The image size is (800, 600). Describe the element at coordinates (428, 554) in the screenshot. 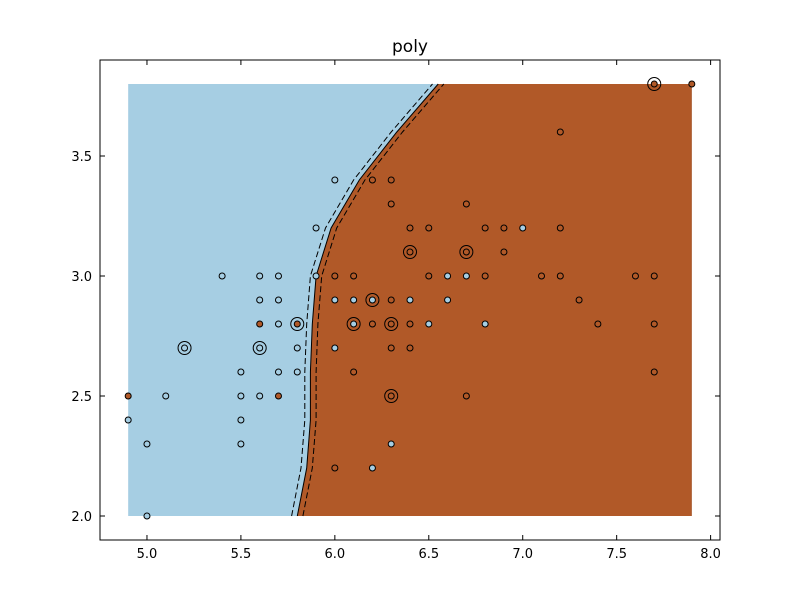

I see `x-tick-label: 6.5` at that location.